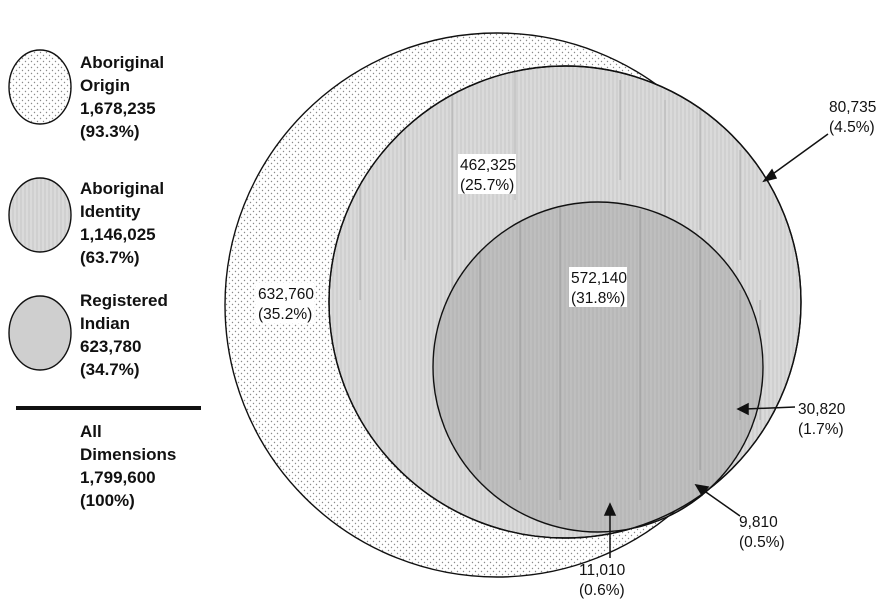  I want to click on arrow-head-identity-registered, so click(742, 409).